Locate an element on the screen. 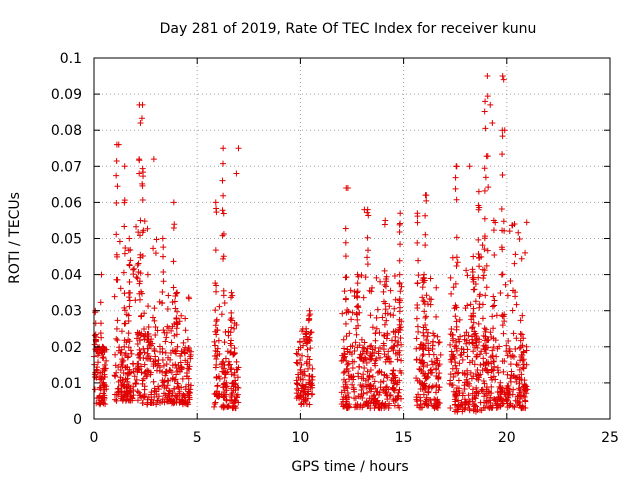  x-tick-label: 0 is located at coordinates (94, 438).